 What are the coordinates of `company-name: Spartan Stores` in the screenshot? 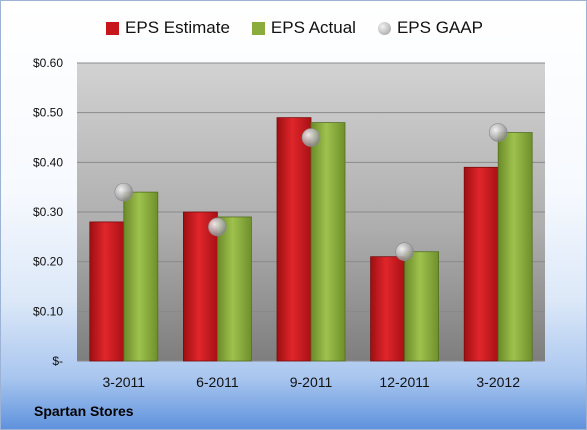 It's located at (84, 411).